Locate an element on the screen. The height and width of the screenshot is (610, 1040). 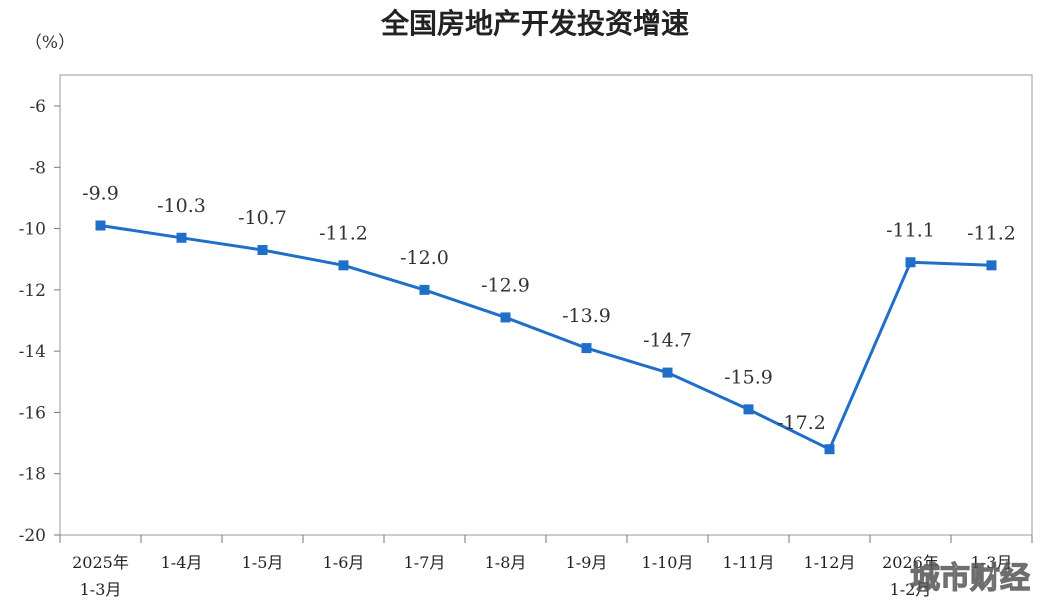
data-label: -11.1 is located at coordinates (910, 230).